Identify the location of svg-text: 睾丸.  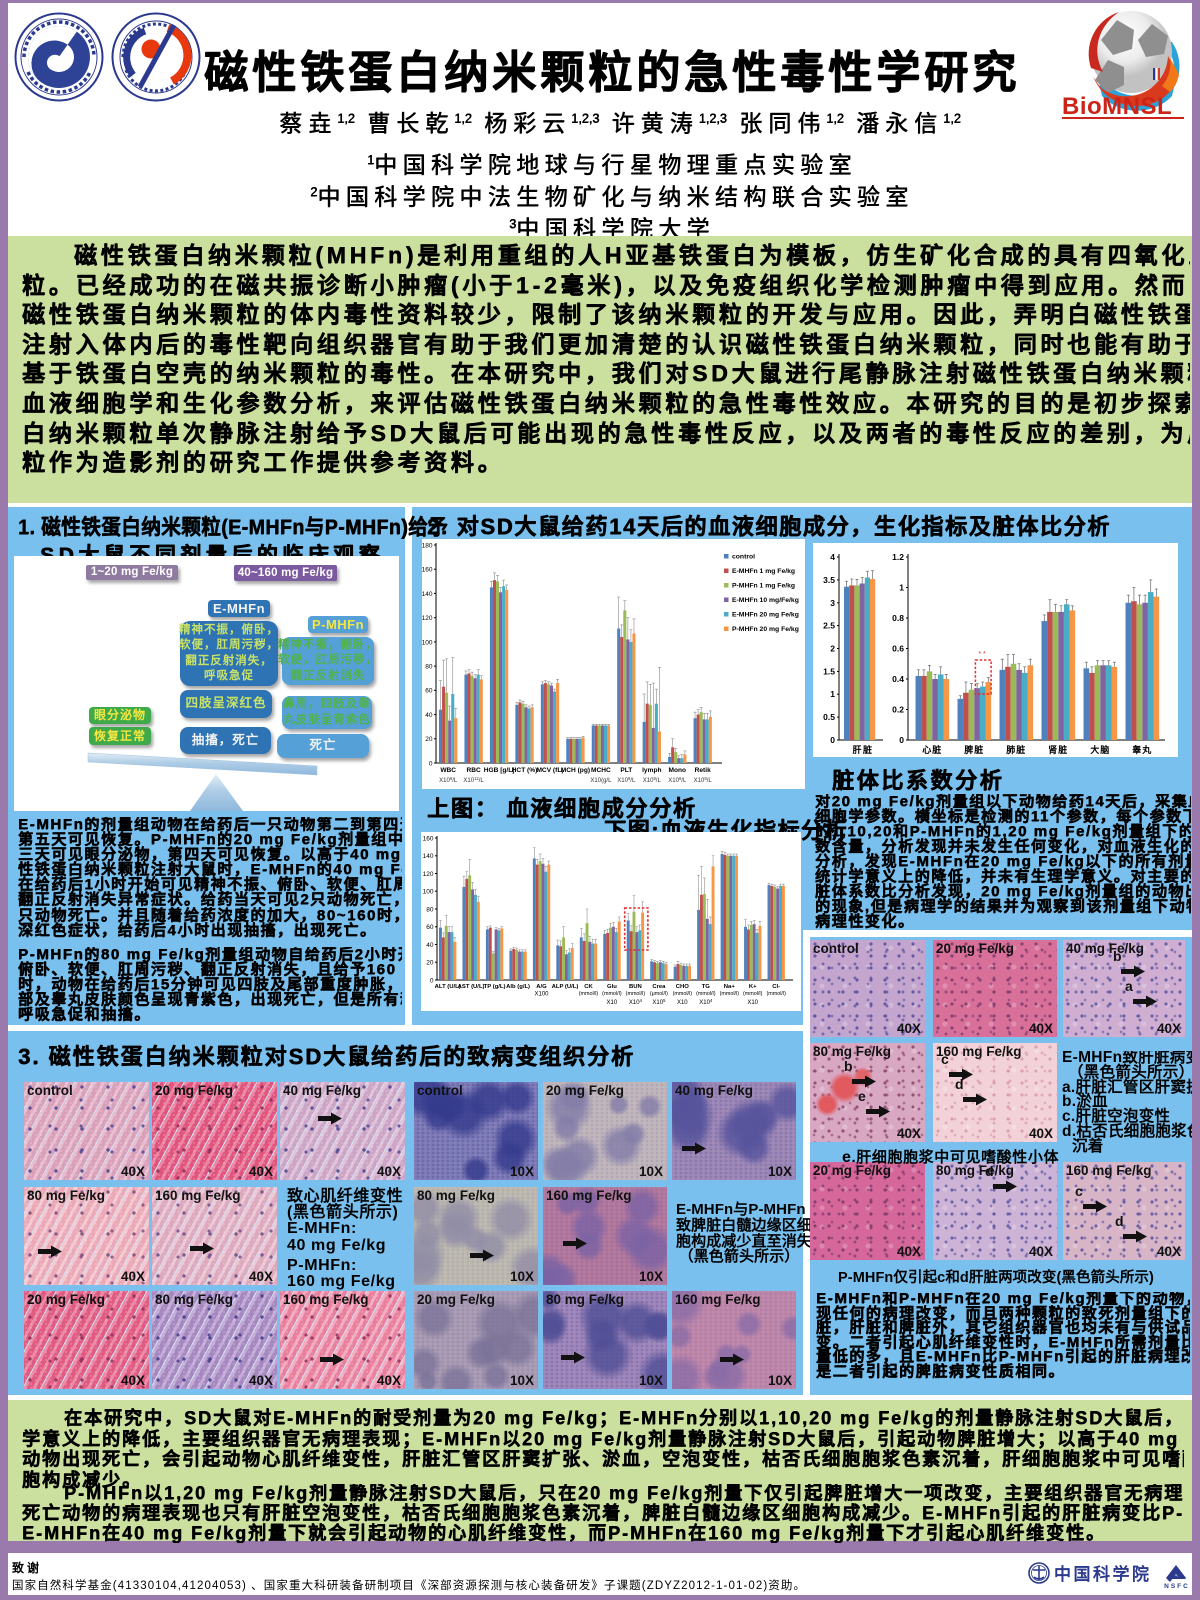
(1142, 749).